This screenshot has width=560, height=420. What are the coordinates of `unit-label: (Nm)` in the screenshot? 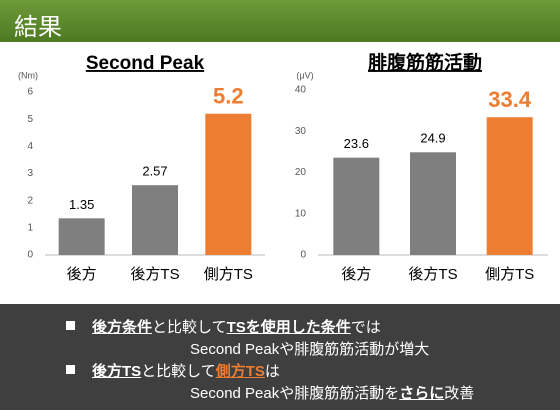 It's located at (28, 75).